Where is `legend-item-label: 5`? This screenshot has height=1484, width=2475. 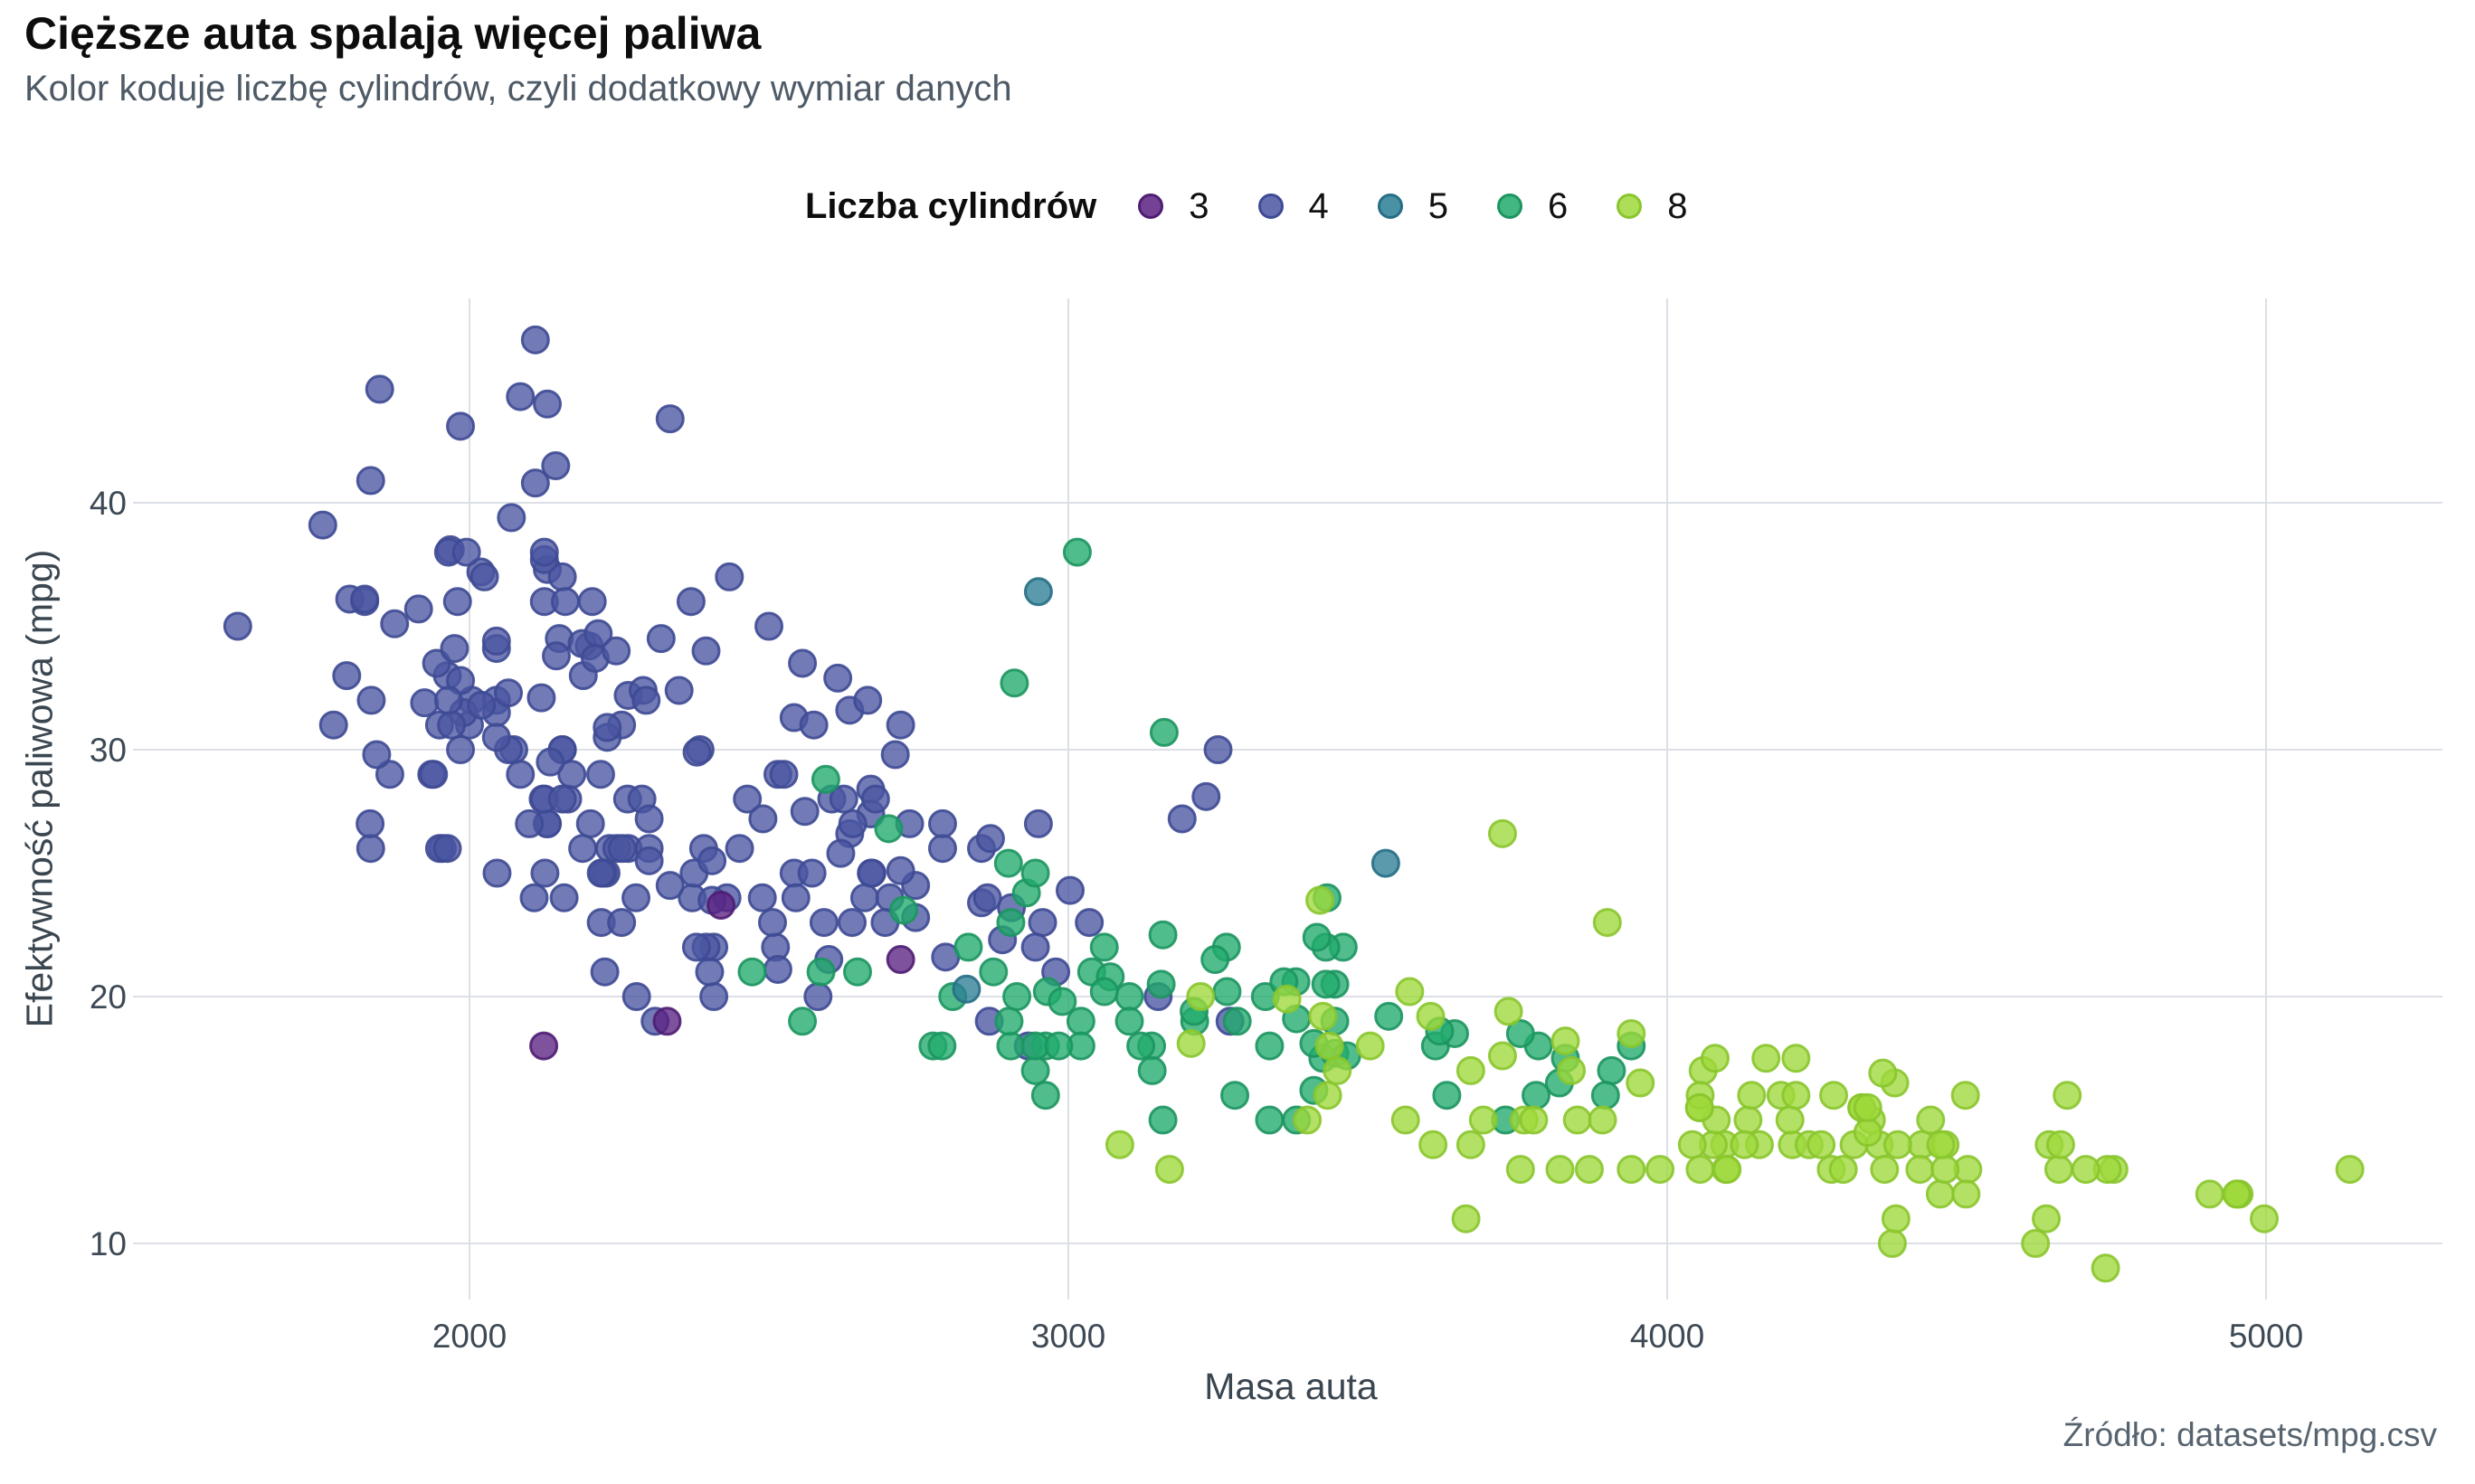 legend-item-label: 5 is located at coordinates (1438, 205).